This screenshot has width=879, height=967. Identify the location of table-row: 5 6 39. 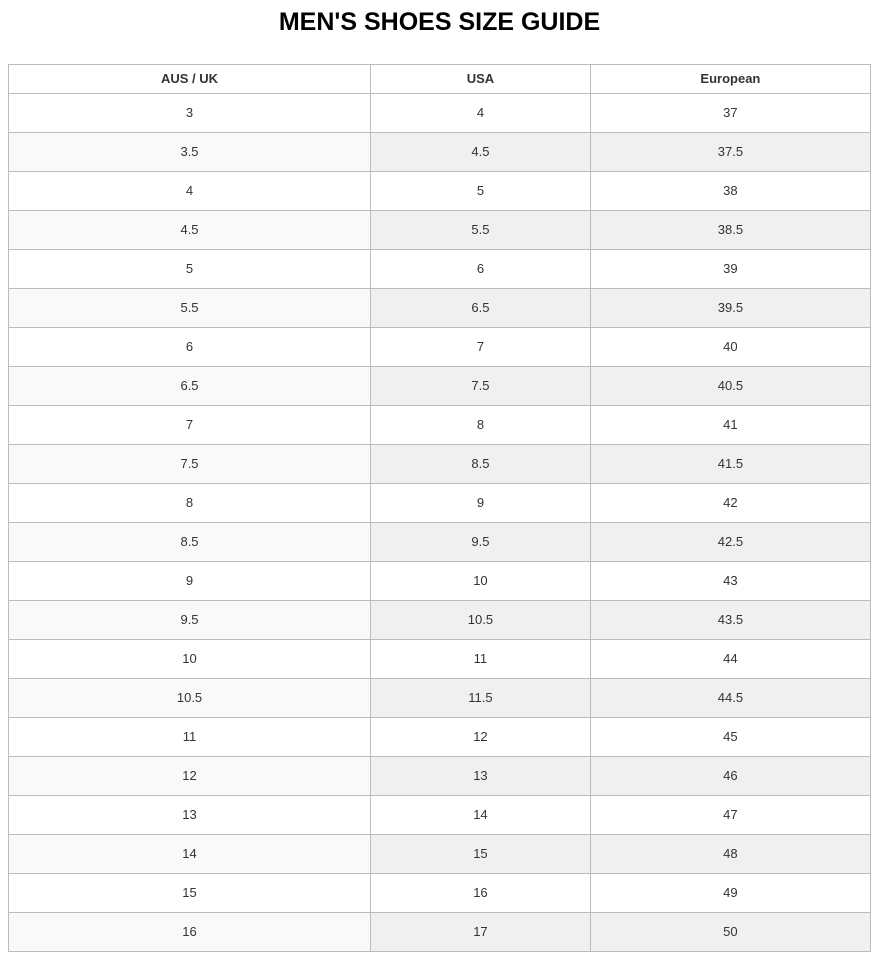
(439, 269).